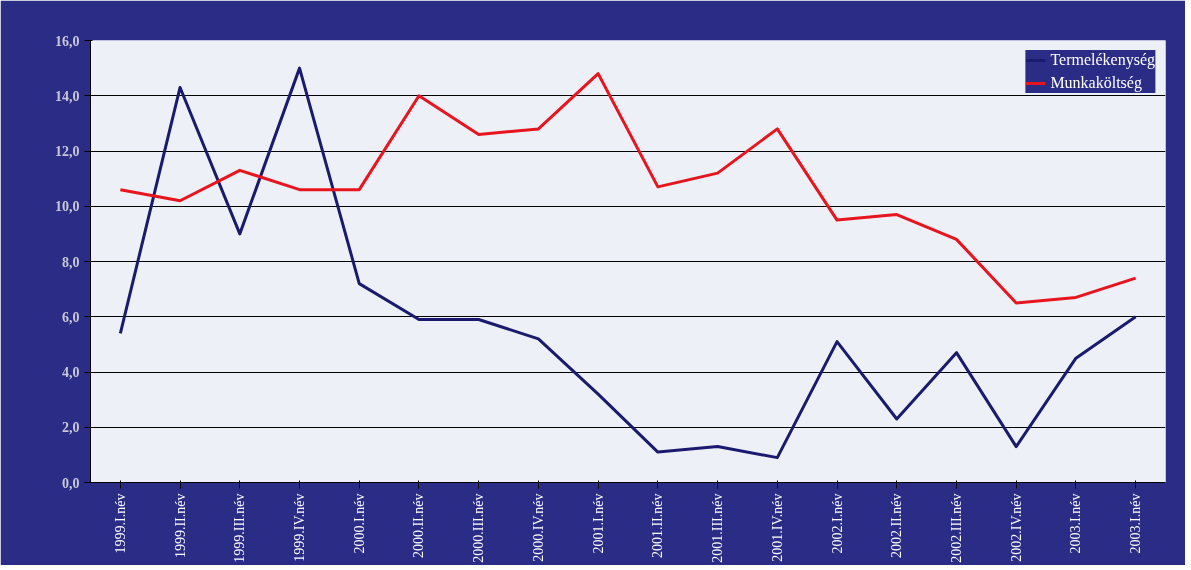 This screenshot has height=570, width=1191. What do you see at coordinates (658, 526) in the screenshot?
I see `x-tick-label: 2001.II.név` at bounding box center [658, 526].